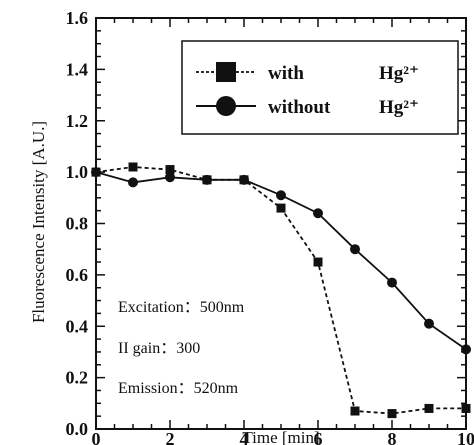 The width and height of the screenshot is (474, 445). I want to click on legend-hg-without: Hg²⁺, so click(399, 107).